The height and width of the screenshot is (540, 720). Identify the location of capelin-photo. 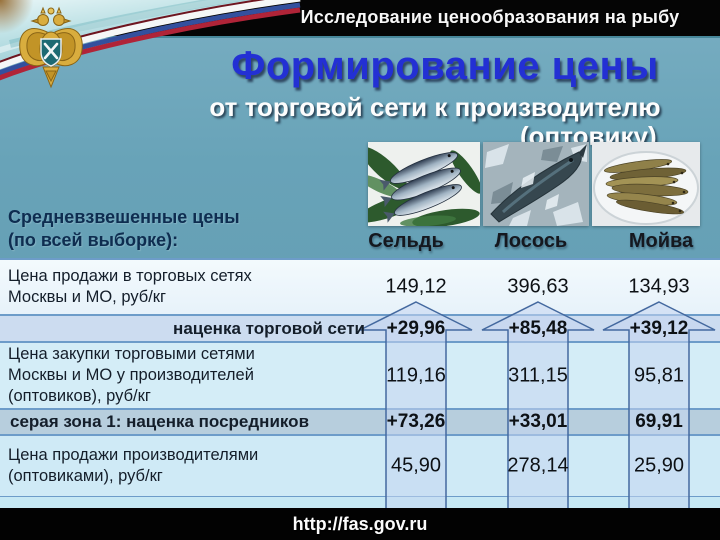
(646, 184).